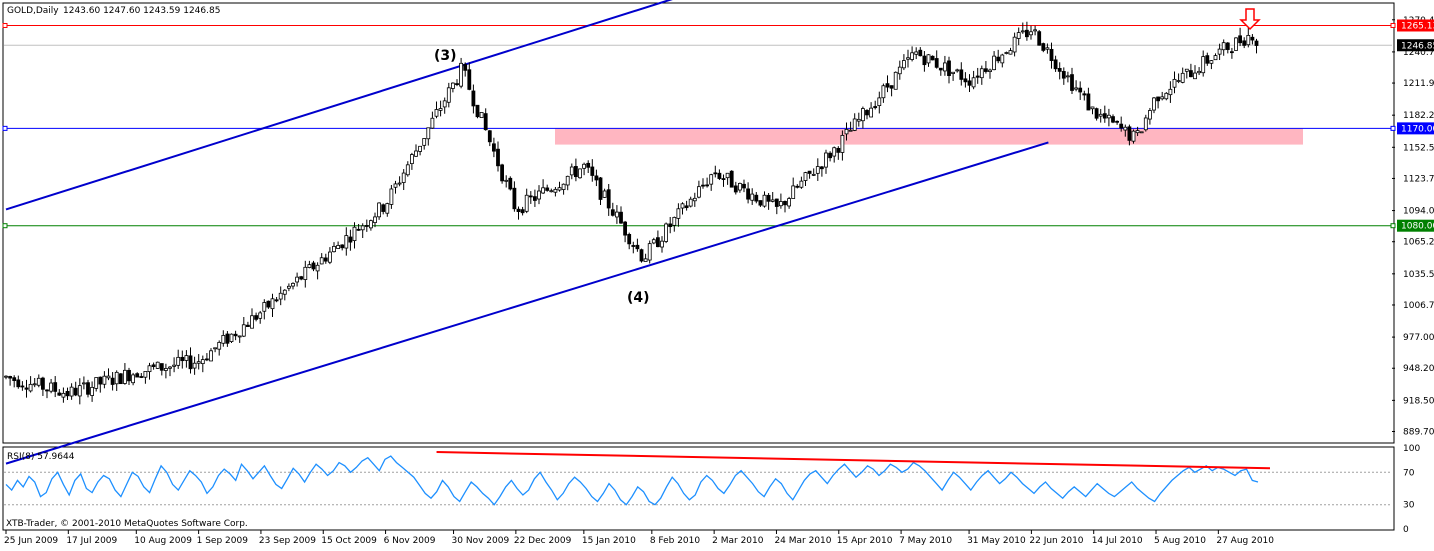  I want to click on rsi-tick-label: 30, so click(1409, 506).